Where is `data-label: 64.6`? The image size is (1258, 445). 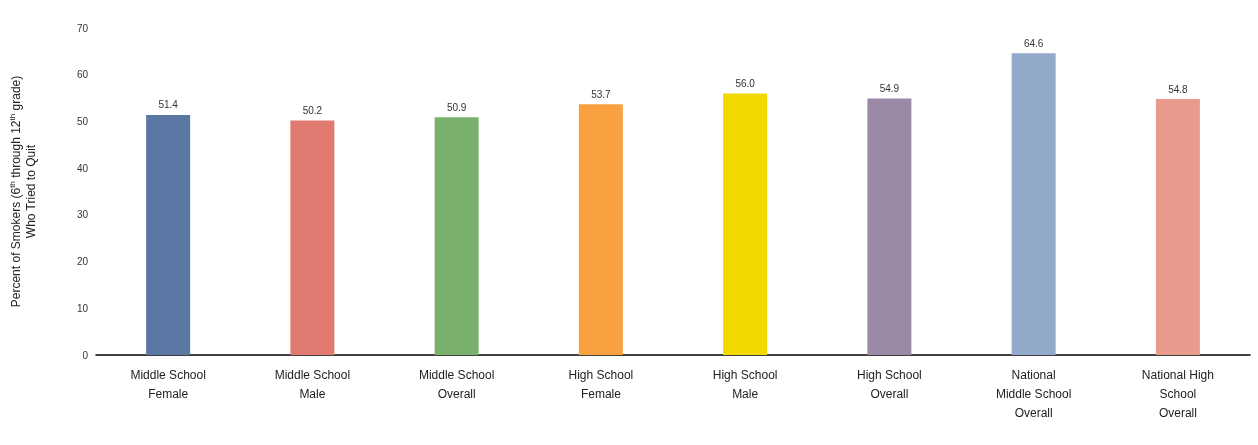
data-label: 64.6 is located at coordinates (1033, 43).